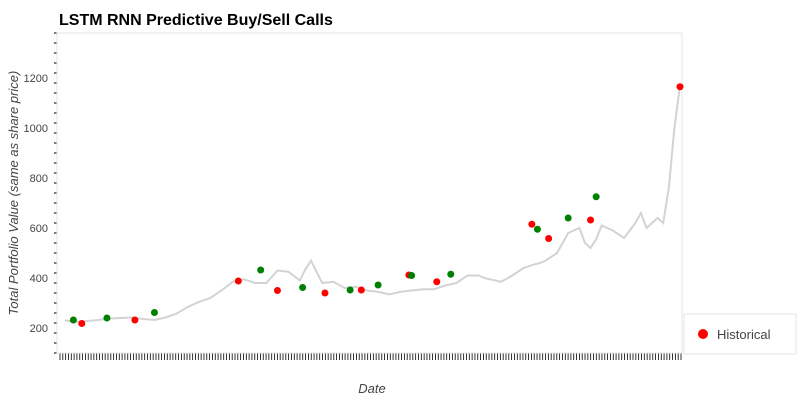 The width and height of the screenshot is (800, 400). Describe the element at coordinates (41, 193) in the screenshot. I see `y-axis: 200 400 600 800 1000 1200` at that location.